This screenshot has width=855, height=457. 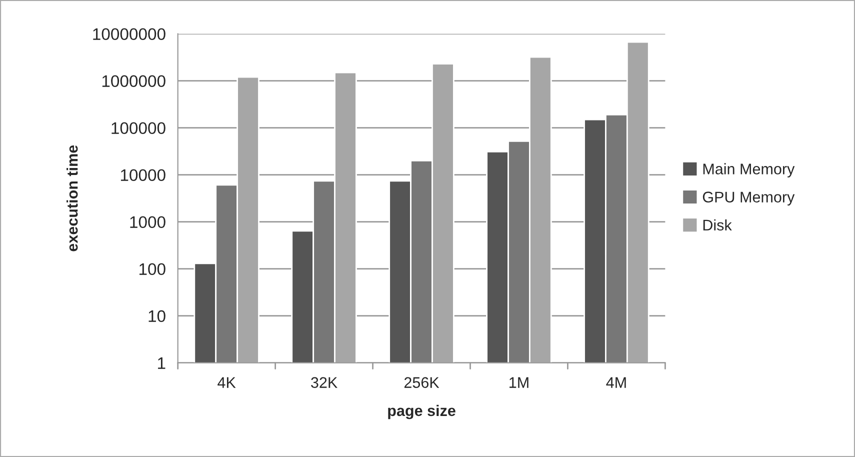 What do you see at coordinates (748, 199) in the screenshot?
I see `legend-label: GPU Memory` at bounding box center [748, 199].